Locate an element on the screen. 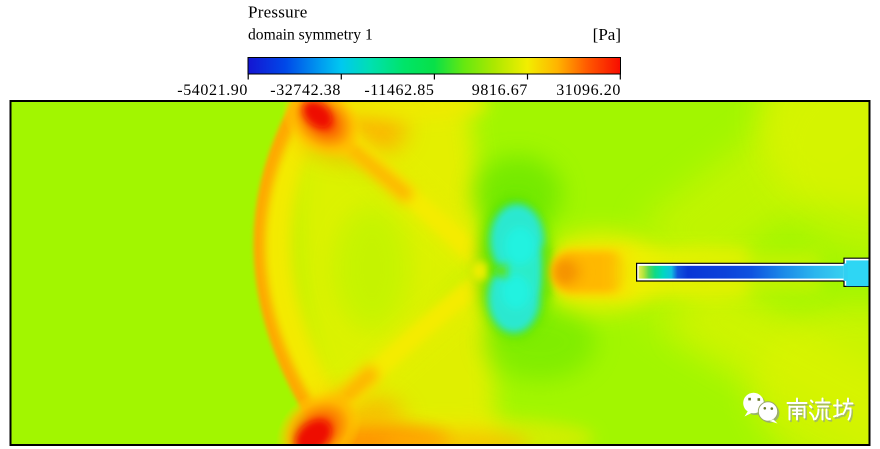 Image resolution: width=880 pixels, height=449 pixels. svg-text: domain symmetry 1 is located at coordinates (310, 35).